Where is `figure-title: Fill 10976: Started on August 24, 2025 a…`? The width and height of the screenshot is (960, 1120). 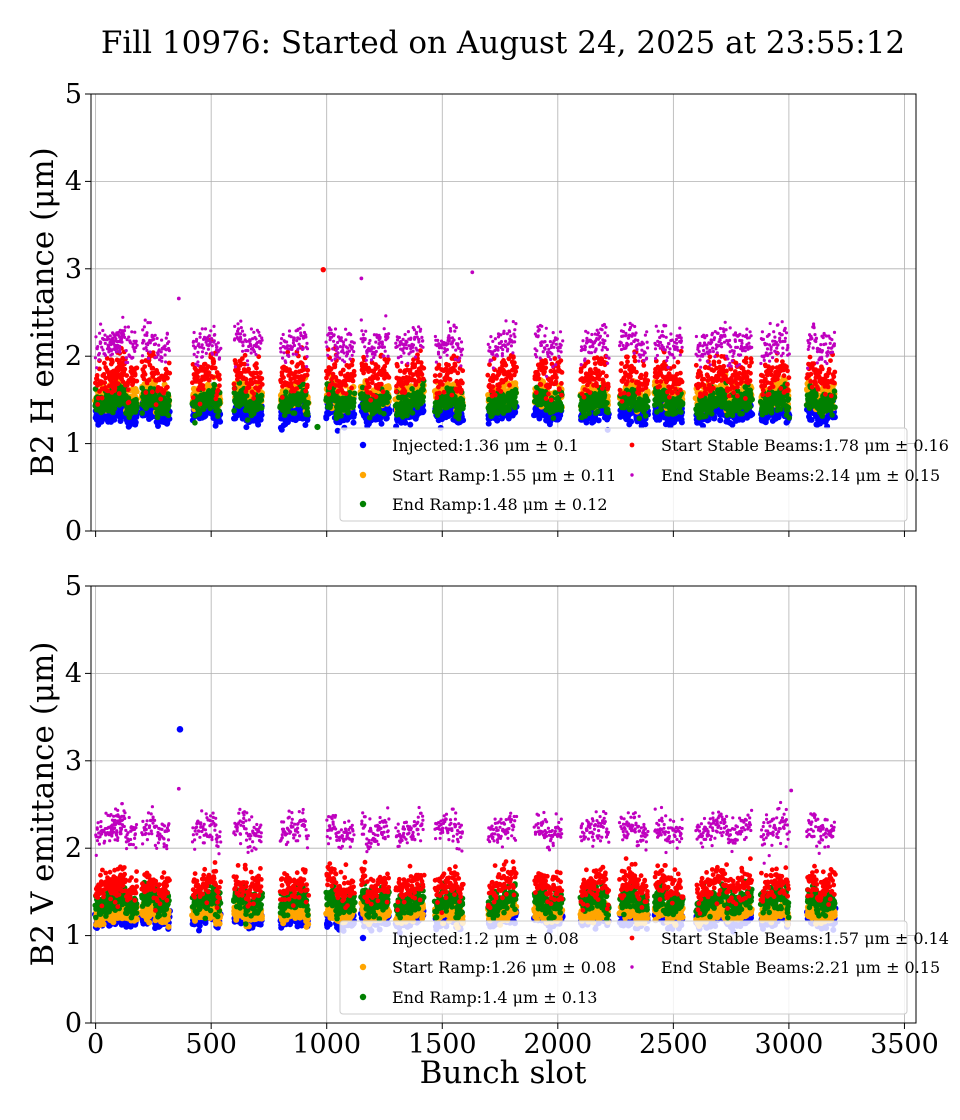 figure-title: Fill 10976: Started on August 24, 2025 a… is located at coordinates (503, 43).